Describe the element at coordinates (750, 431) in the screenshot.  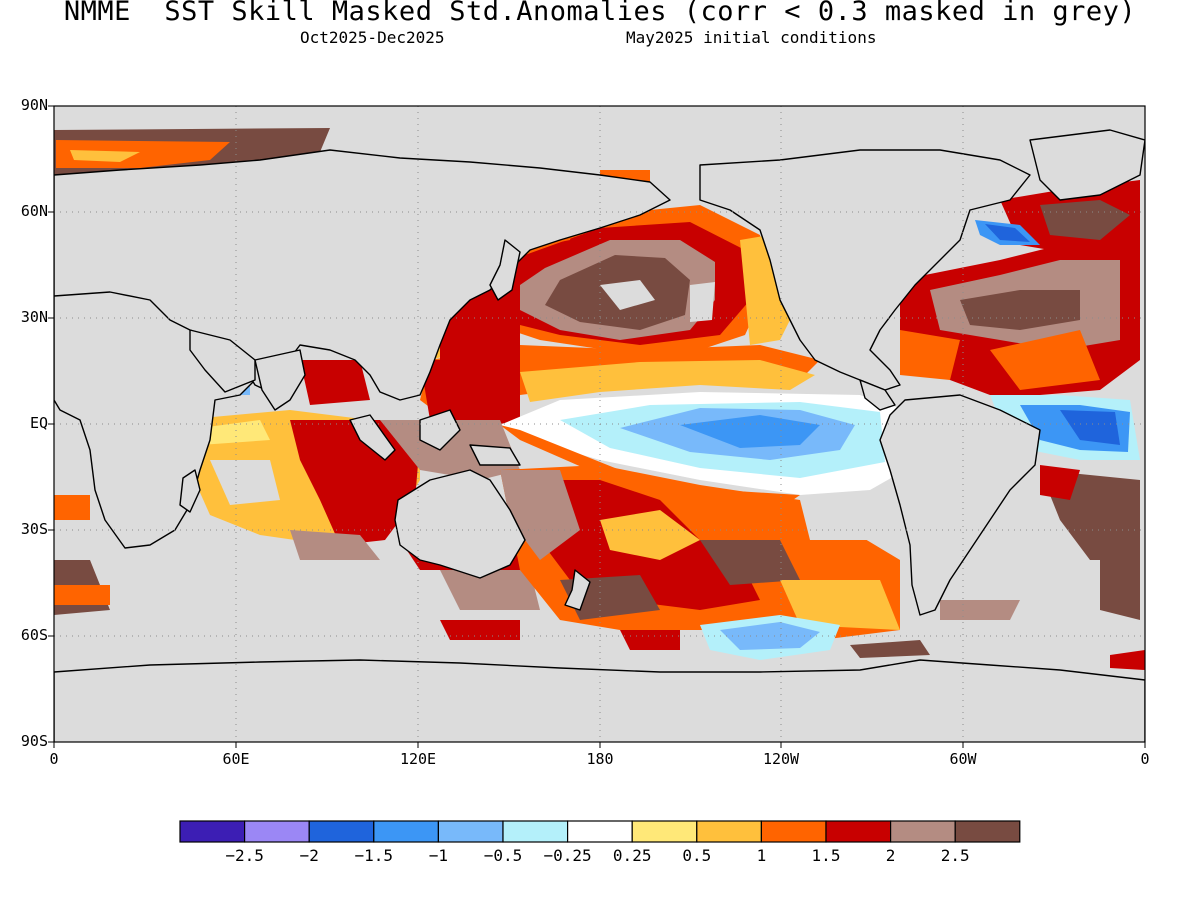
I see `equatorial-cold-tongue` at that location.